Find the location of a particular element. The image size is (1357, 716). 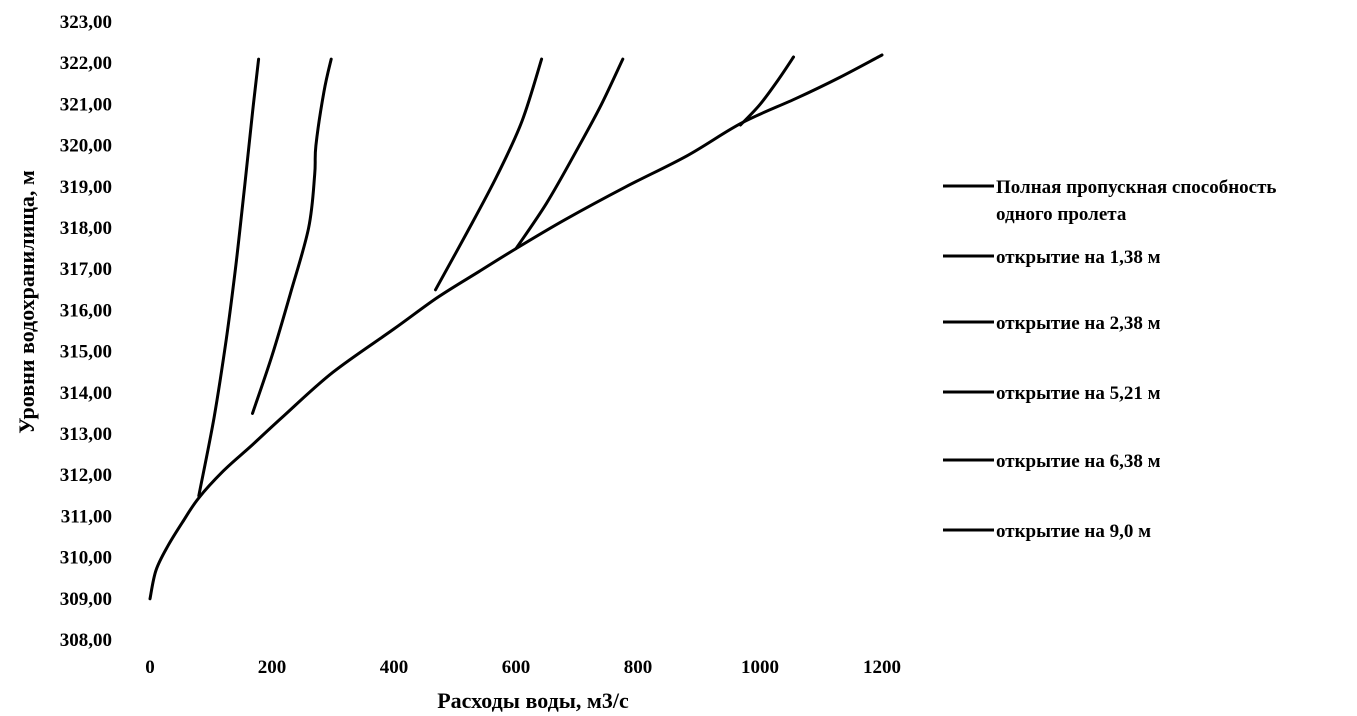

y-tick-label: 322,00 is located at coordinates (86, 63).